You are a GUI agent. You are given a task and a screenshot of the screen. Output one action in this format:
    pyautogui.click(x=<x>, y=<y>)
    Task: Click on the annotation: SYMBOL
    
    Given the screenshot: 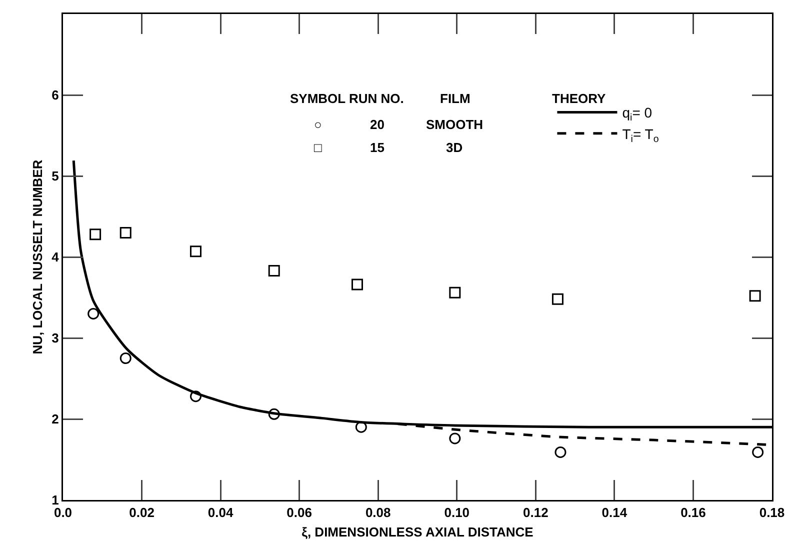 What is the action you would take?
    pyautogui.click(x=318, y=98)
    